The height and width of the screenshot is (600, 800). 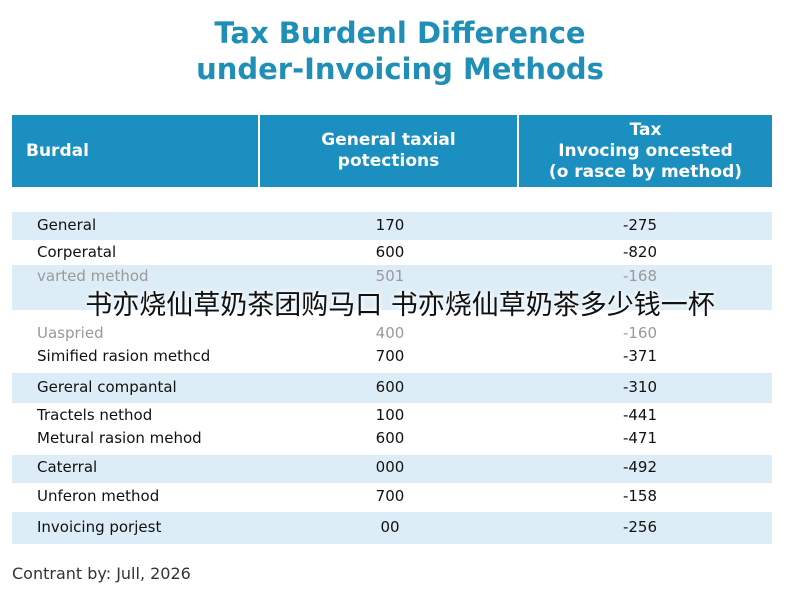 I want to click on table-cell: 100, so click(x=390, y=415).